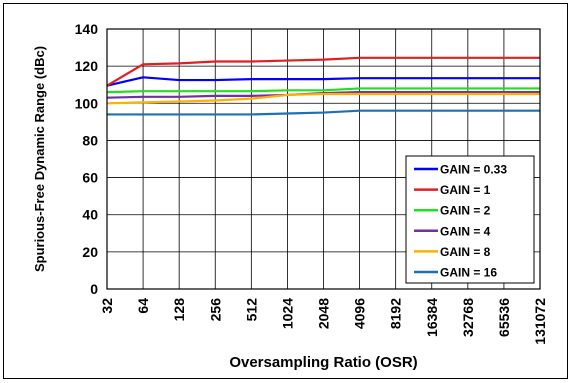  I want to click on legend-label: GAIN = 0.33, so click(473, 170).